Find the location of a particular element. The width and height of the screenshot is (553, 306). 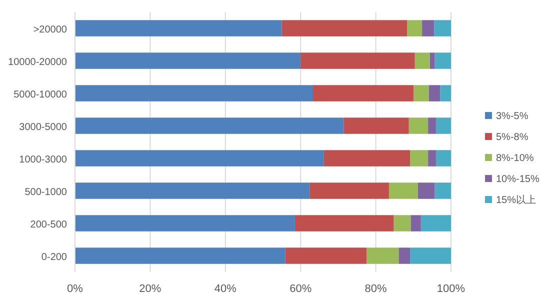

x-tick-label: 40% is located at coordinates (225, 289).